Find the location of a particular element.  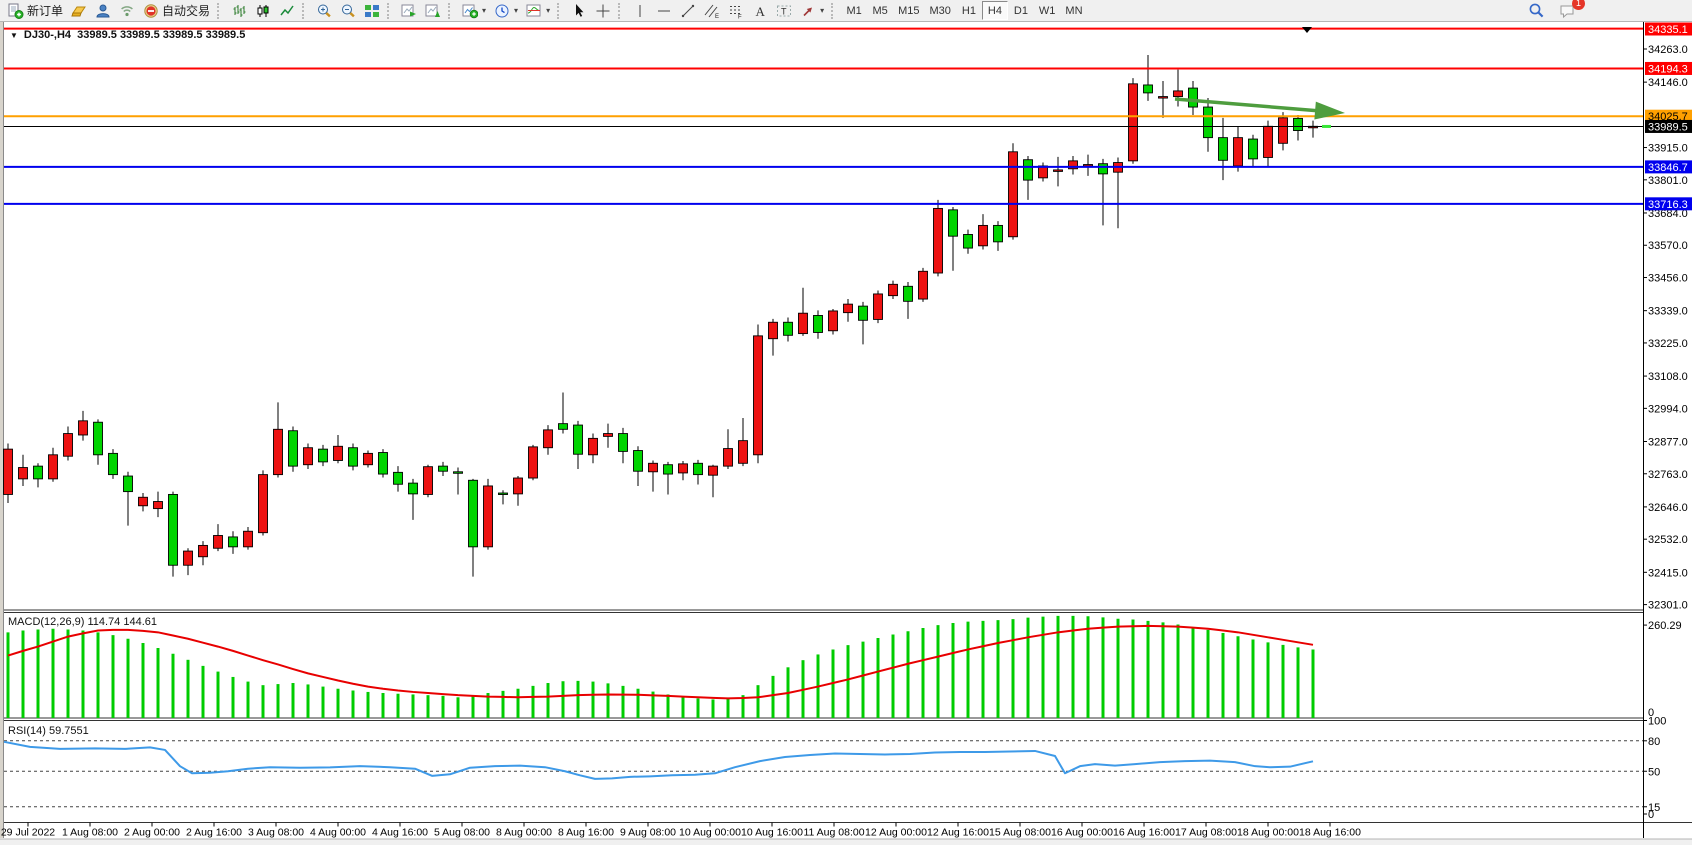

fibonacci-button: F is located at coordinates (736, 11).